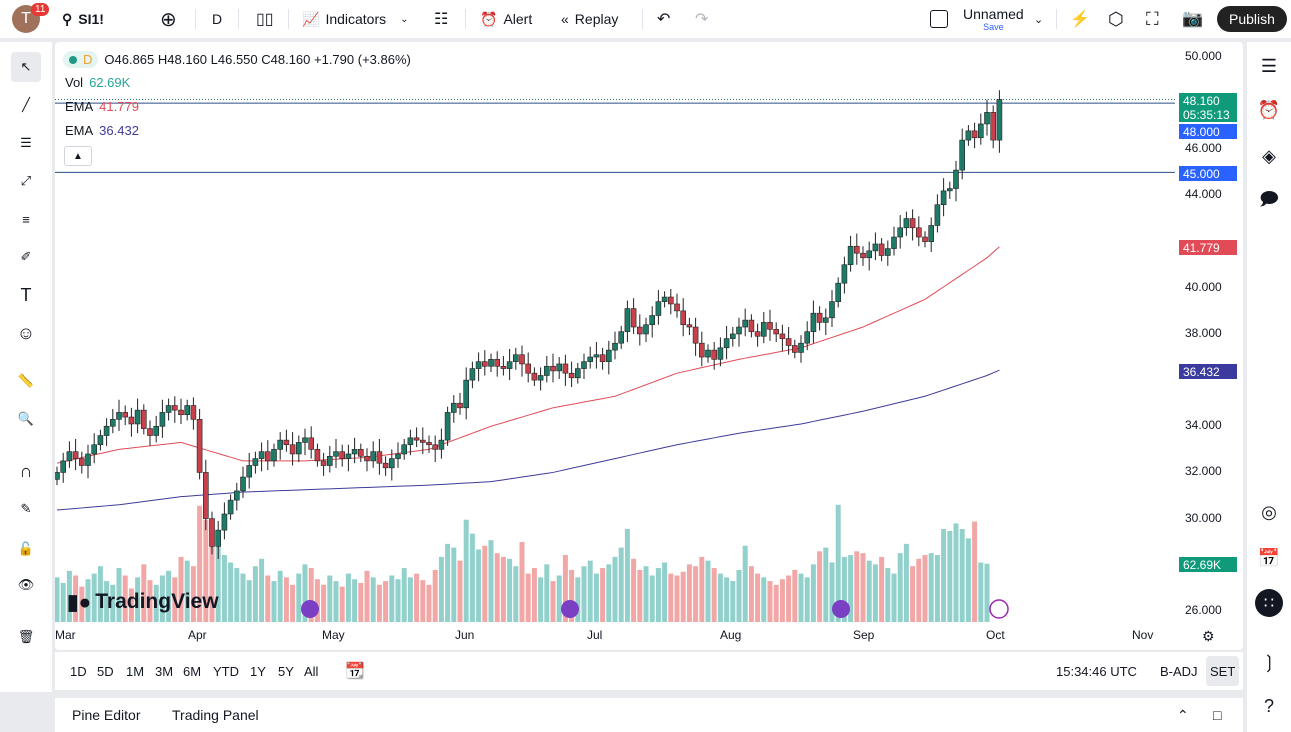  I want to click on alert-button: ⏰ Alert, so click(506, 19).